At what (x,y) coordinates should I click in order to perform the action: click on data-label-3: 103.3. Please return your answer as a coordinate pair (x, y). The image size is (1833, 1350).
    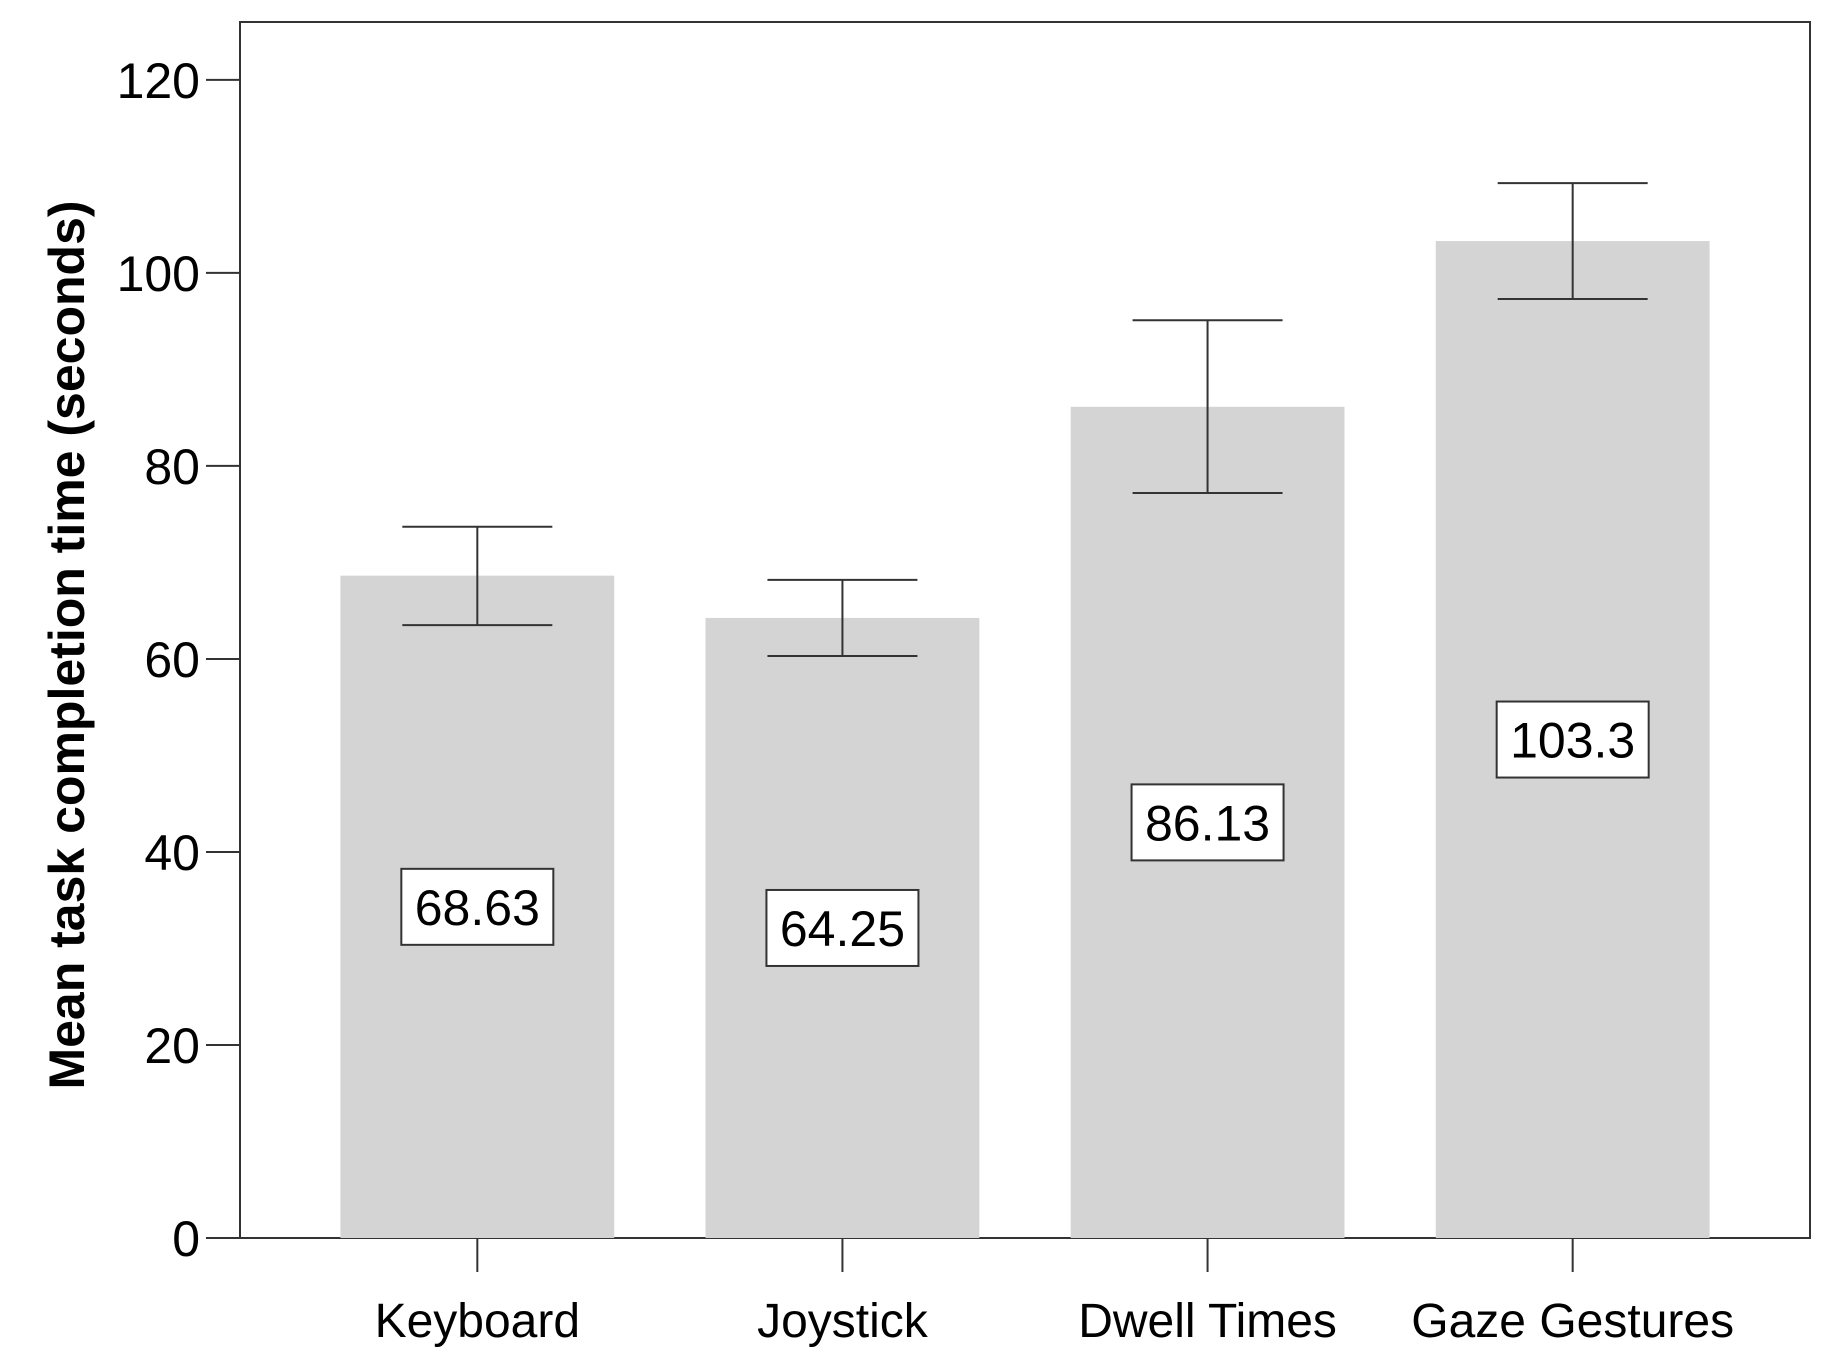
    Looking at the image, I should click on (1572, 739).